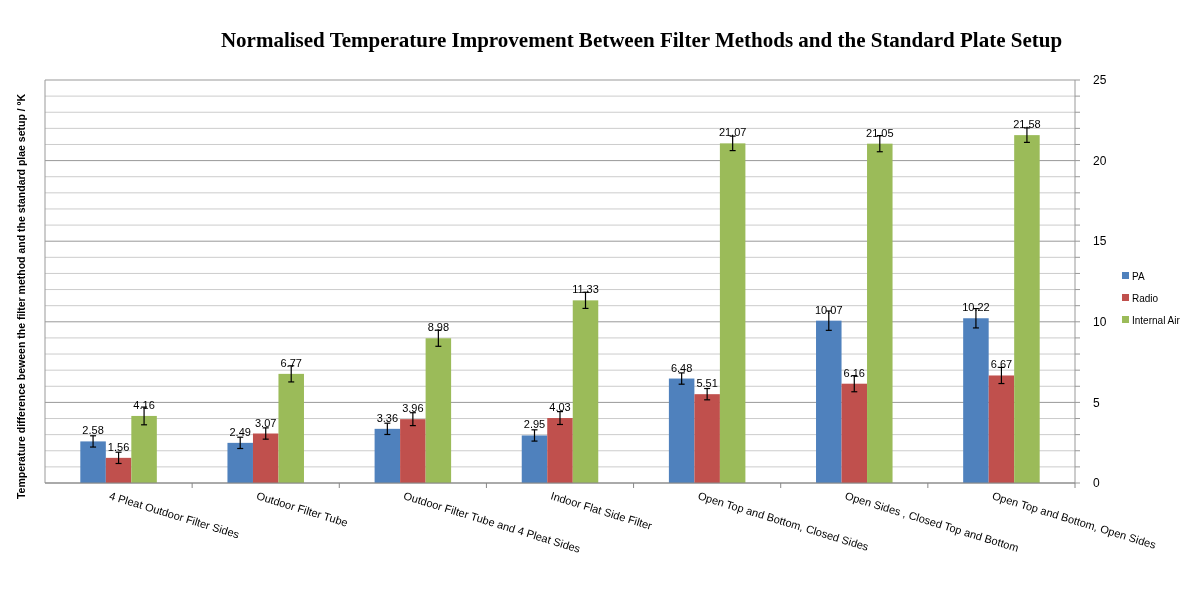 The width and height of the screenshot is (1203, 589). I want to click on data-label: 3.96, so click(413, 408).